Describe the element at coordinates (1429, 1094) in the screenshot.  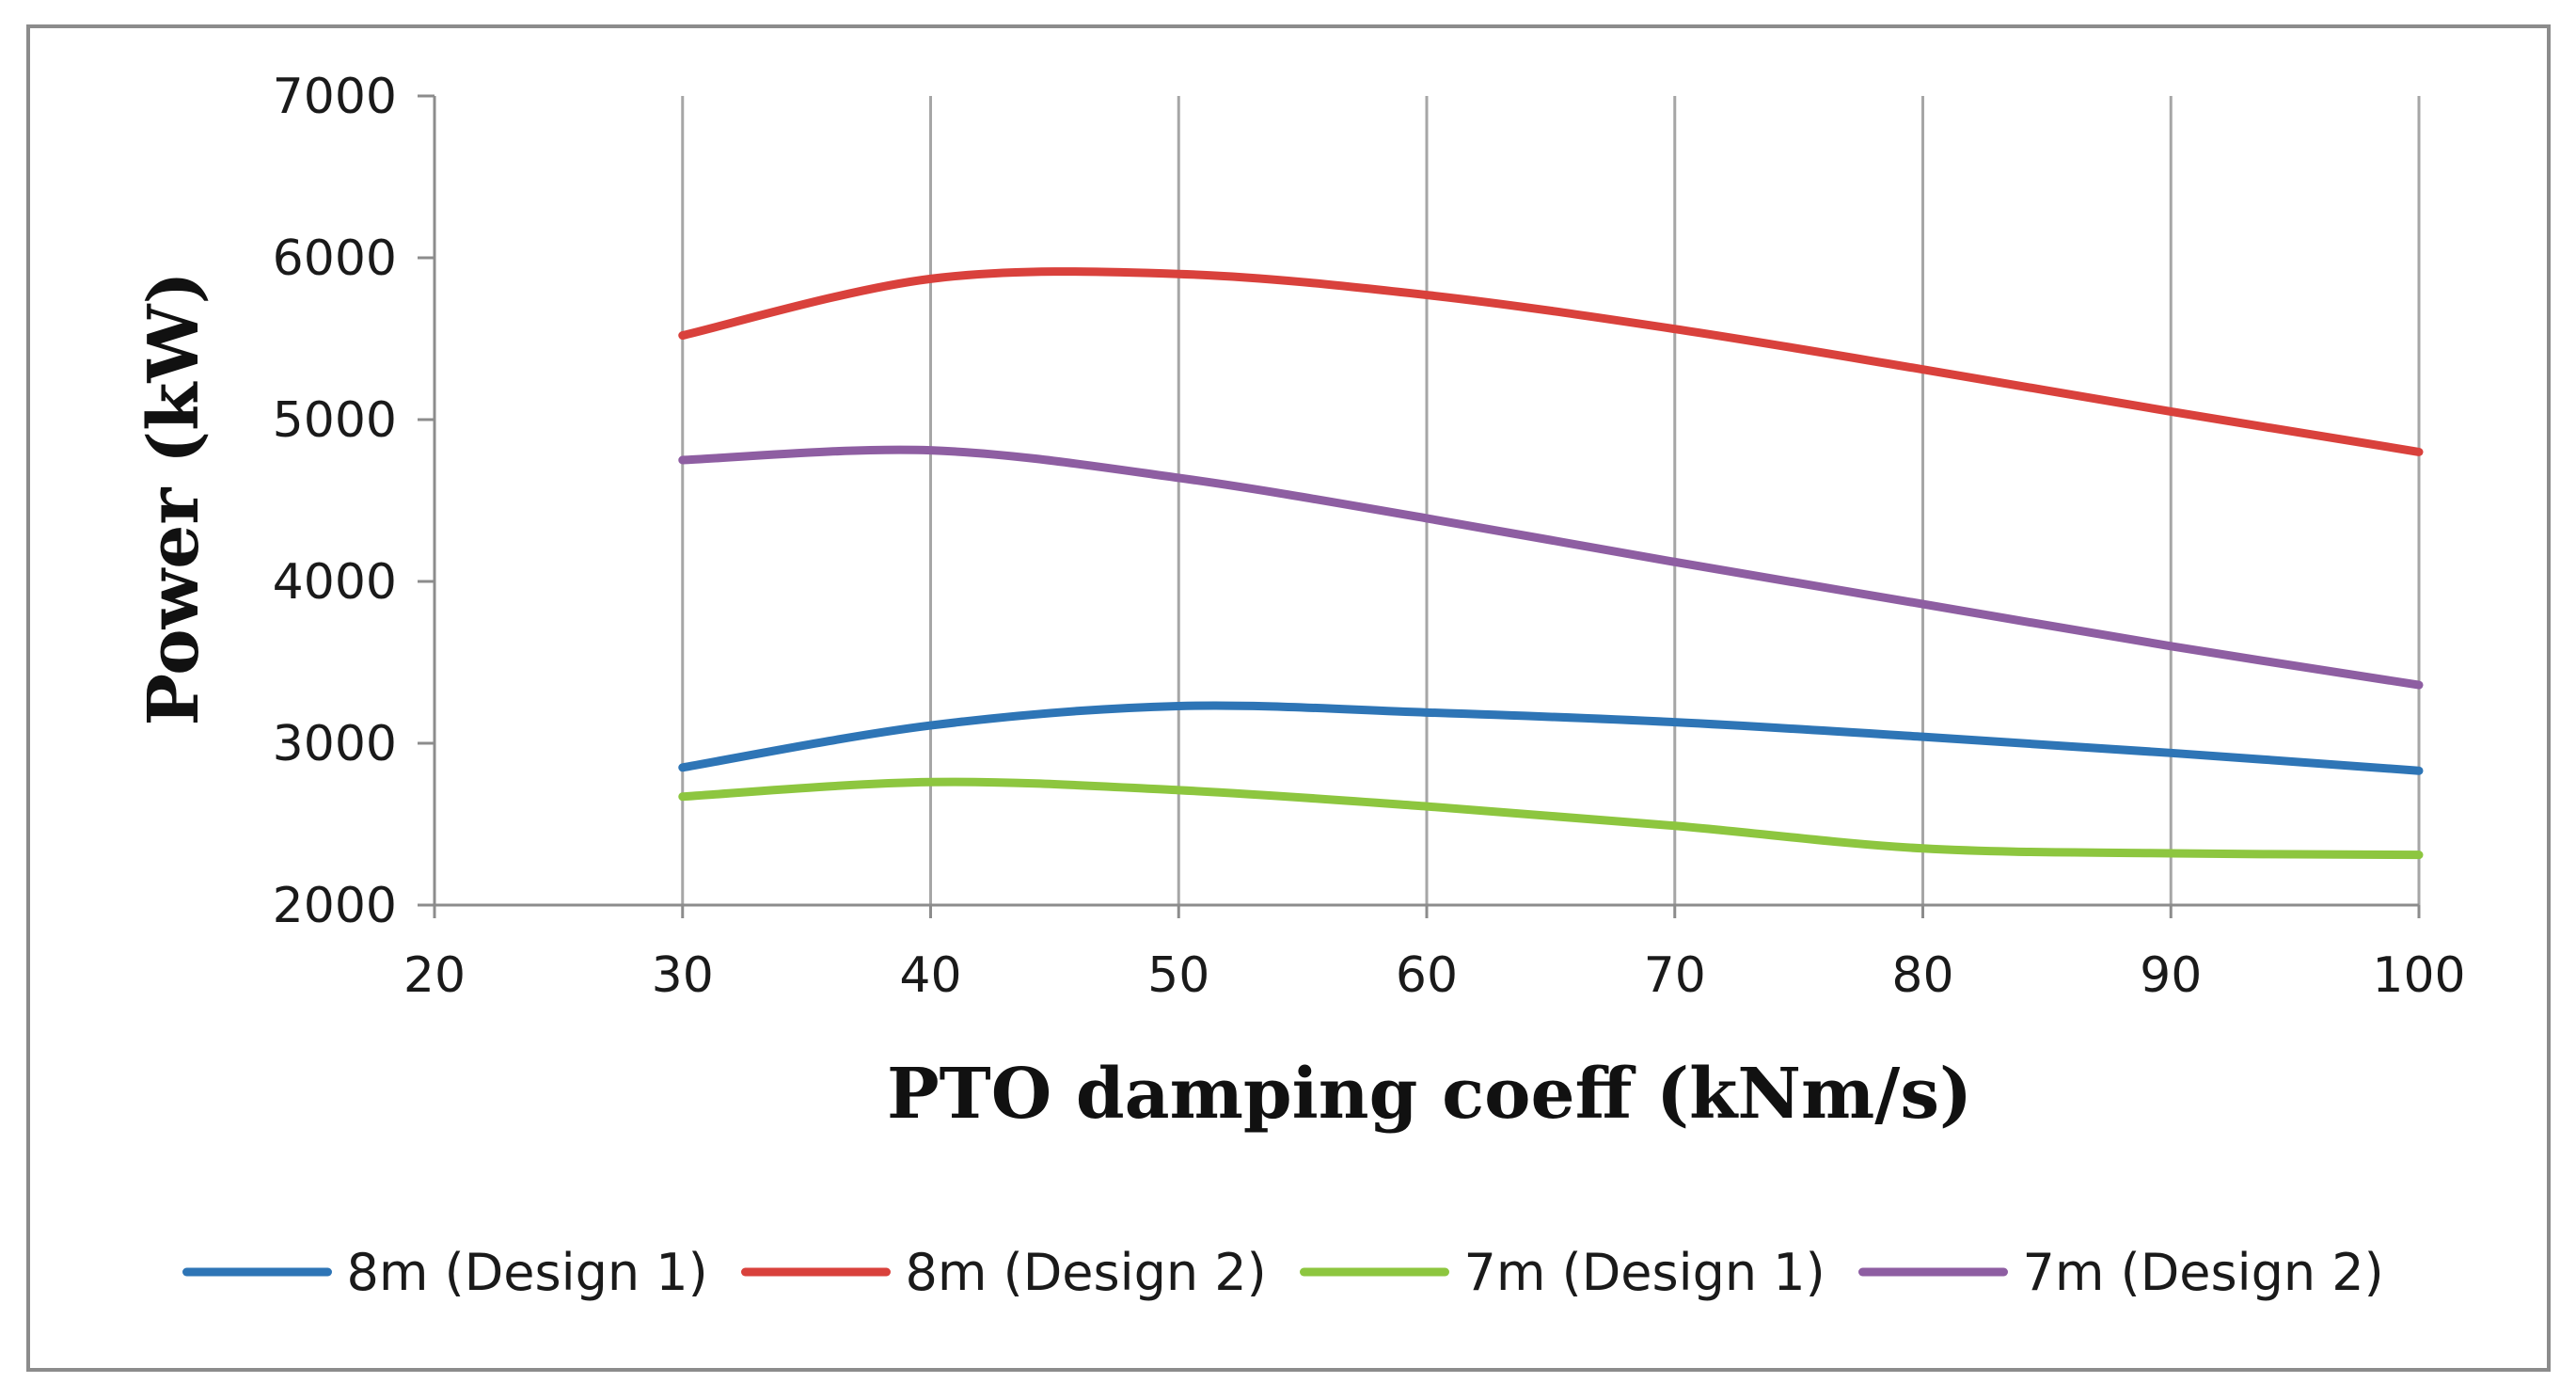
I see `x-axis-title: PTO damping coeff (kNm/s)` at that location.